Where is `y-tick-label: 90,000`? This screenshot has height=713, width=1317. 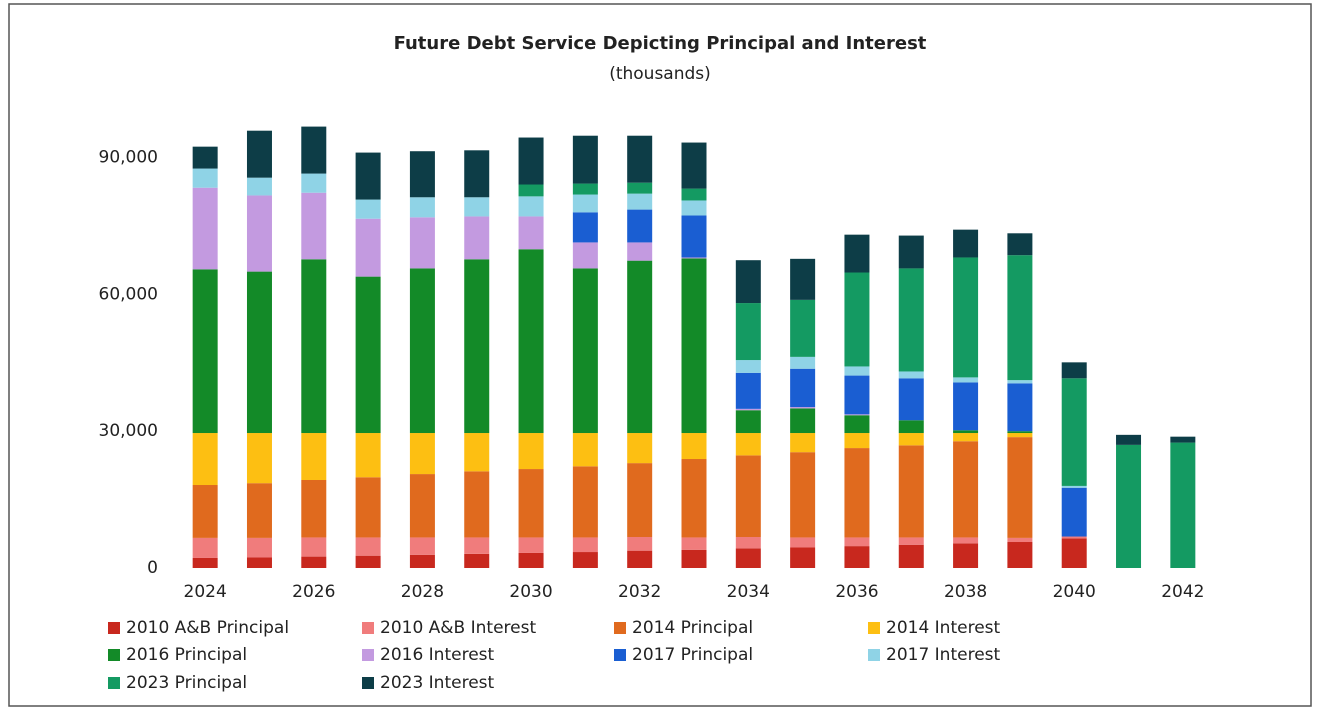 y-tick-label: 90,000 is located at coordinates (128, 158).